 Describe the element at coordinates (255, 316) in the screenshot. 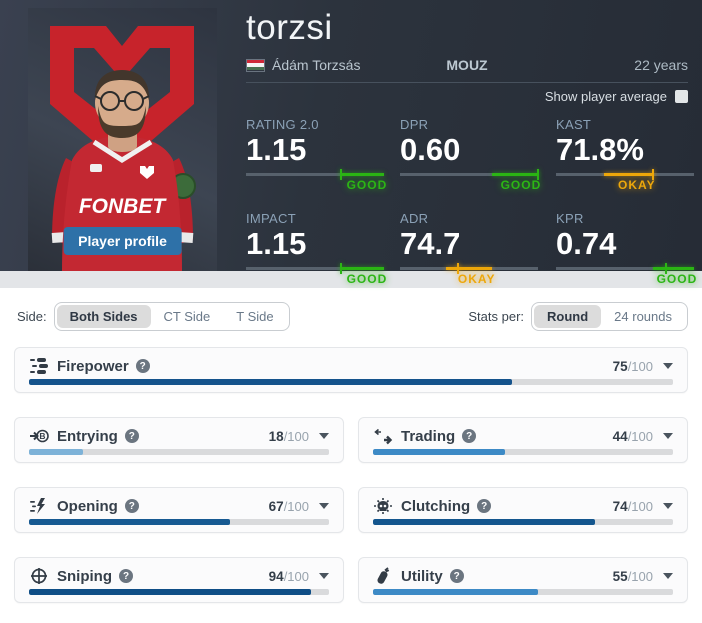

I see `tab-t-side: T Side` at that location.